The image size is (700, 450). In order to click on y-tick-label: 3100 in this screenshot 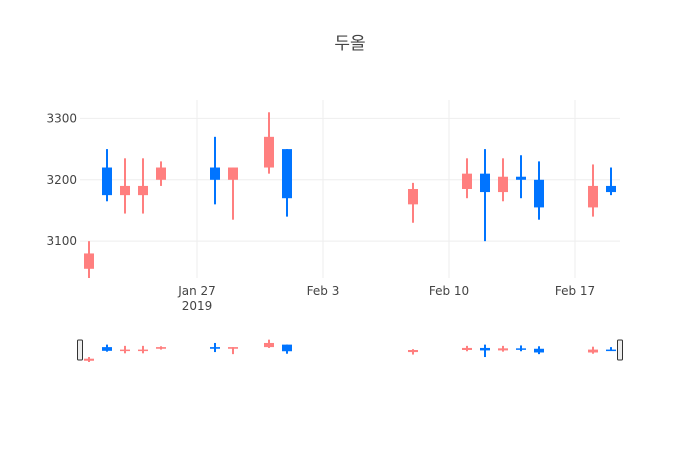, I will do `click(61, 241)`.